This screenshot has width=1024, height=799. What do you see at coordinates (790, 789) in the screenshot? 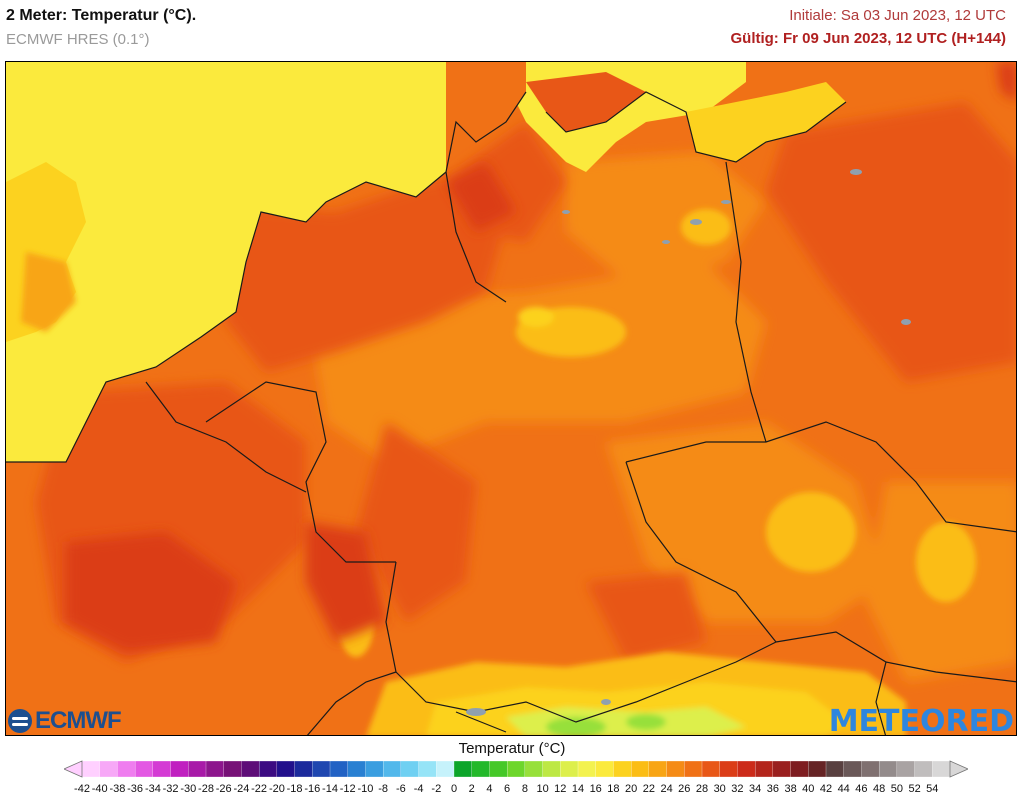
I see `color-bar-tick-label: 38` at bounding box center [790, 789].